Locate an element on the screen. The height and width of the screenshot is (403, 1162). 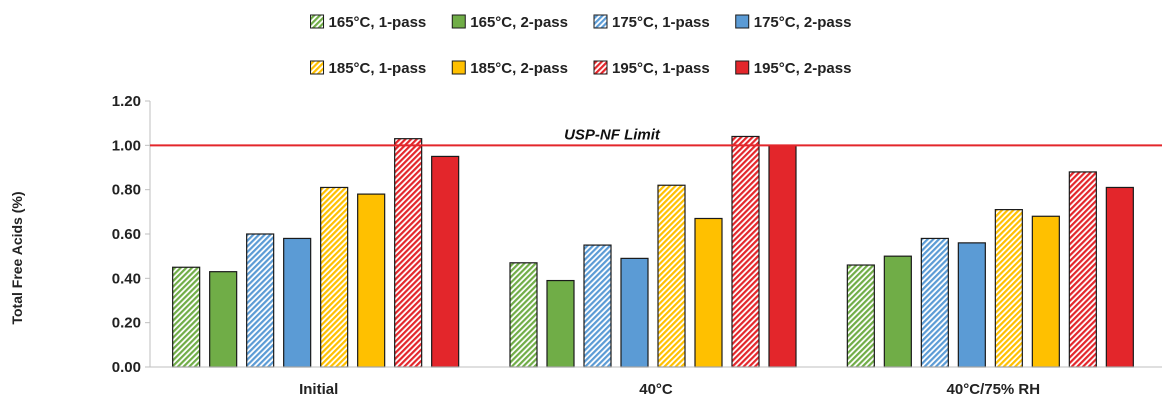
bar-40-c-175-c-1-pass is located at coordinates (597, 306).